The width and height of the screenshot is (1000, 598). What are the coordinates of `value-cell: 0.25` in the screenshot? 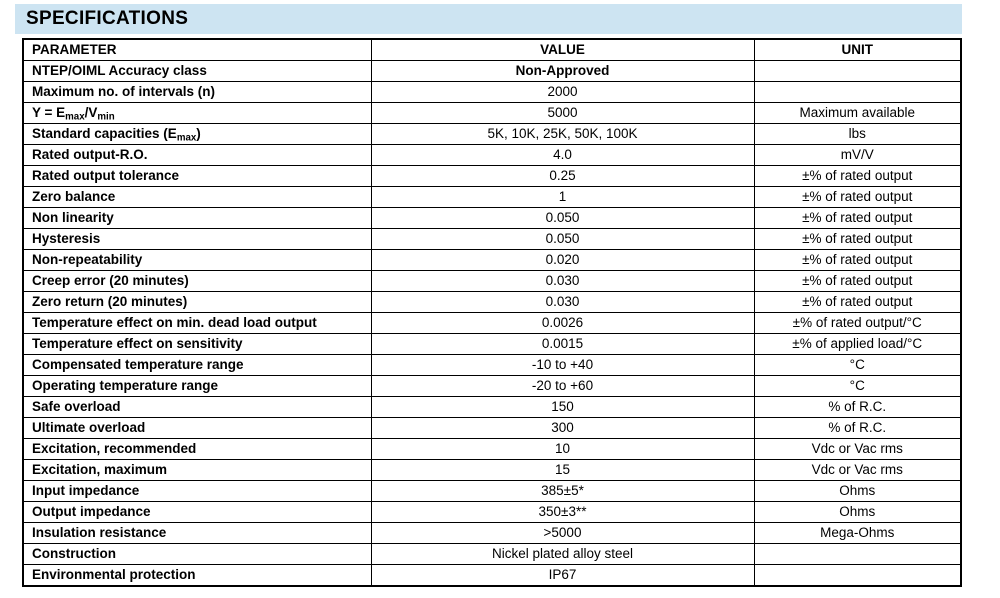 It's located at (562, 176).